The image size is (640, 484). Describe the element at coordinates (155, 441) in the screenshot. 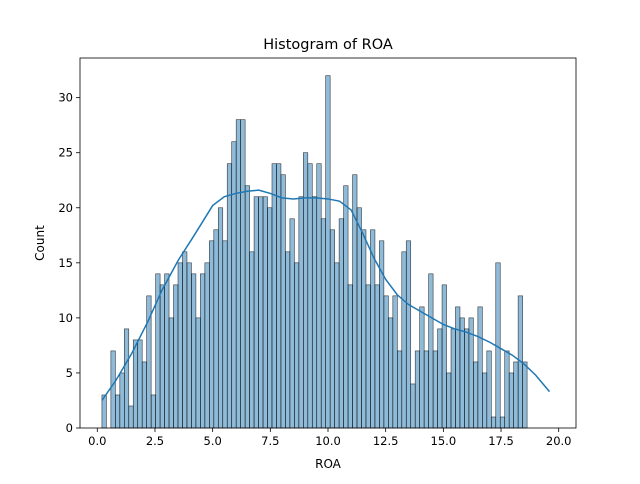

I see `x-tick-label: 2.5` at that location.